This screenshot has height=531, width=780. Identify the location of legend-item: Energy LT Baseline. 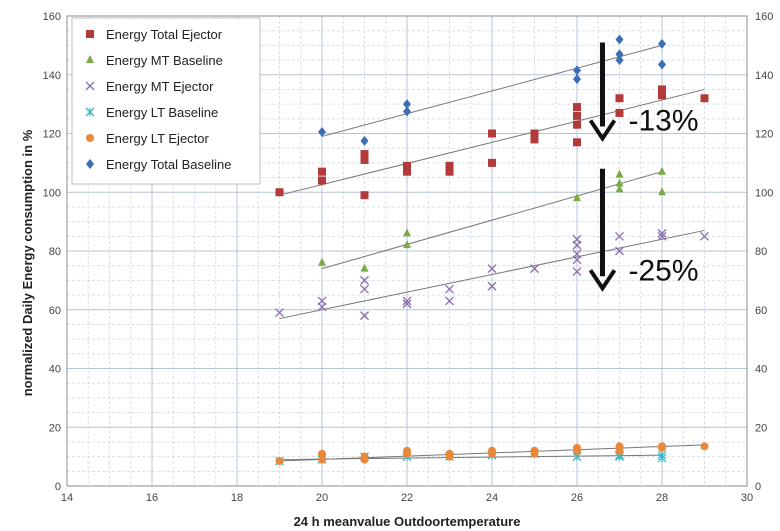
(151, 112).